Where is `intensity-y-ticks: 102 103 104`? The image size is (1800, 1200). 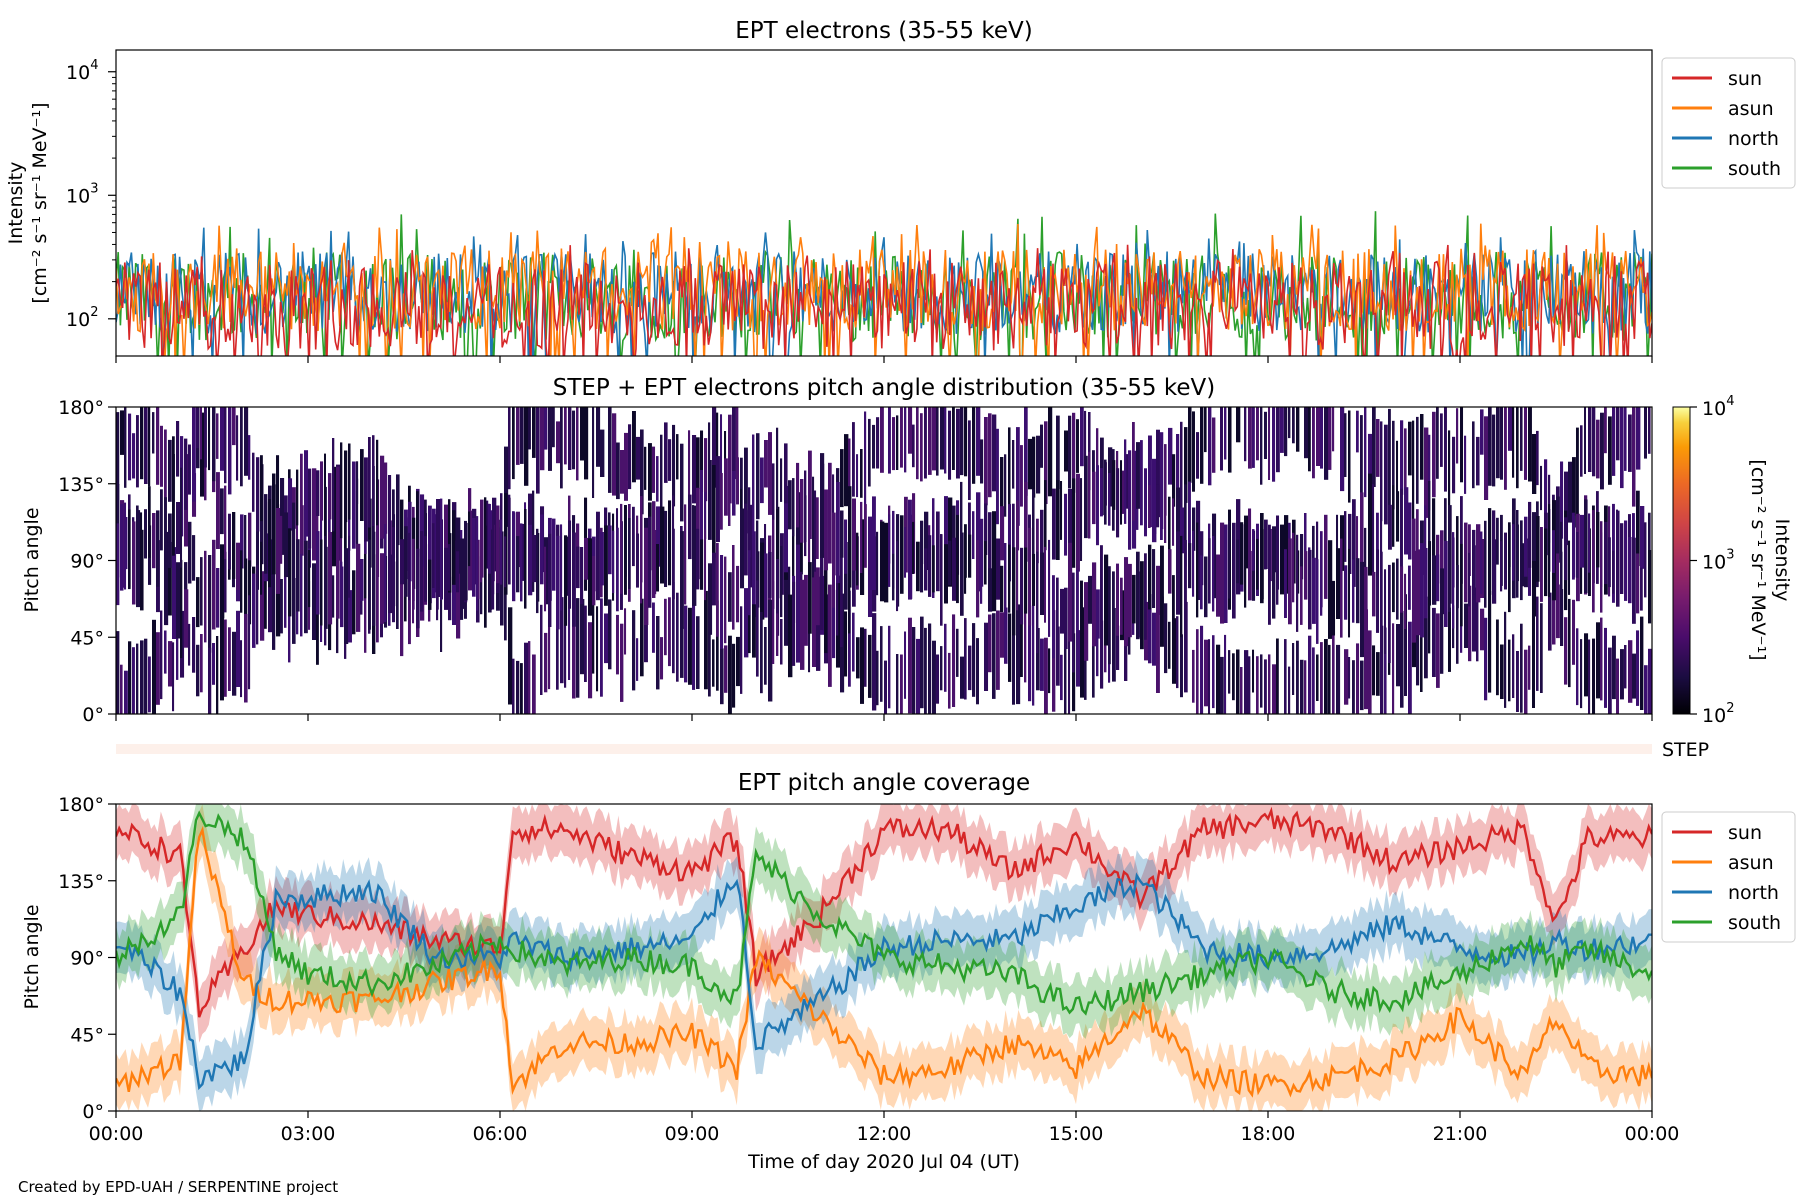
intensity-y-ticks: 102 103 104 is located at coordinates (91, 194).